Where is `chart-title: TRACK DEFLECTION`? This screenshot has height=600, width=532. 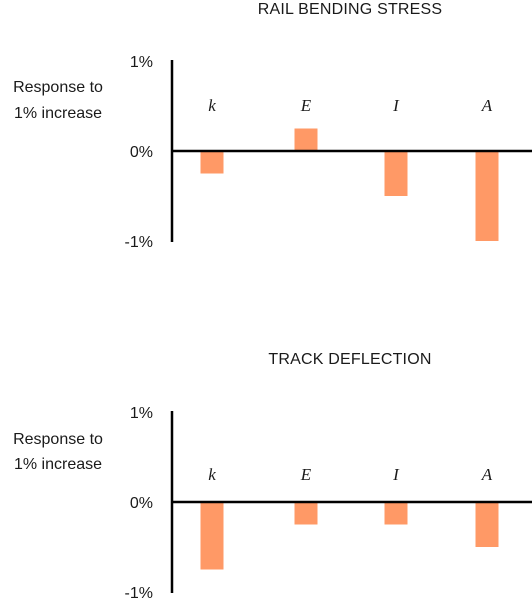
chart-title: TRACK DEFLECTION is located at coordinates (349, 359).